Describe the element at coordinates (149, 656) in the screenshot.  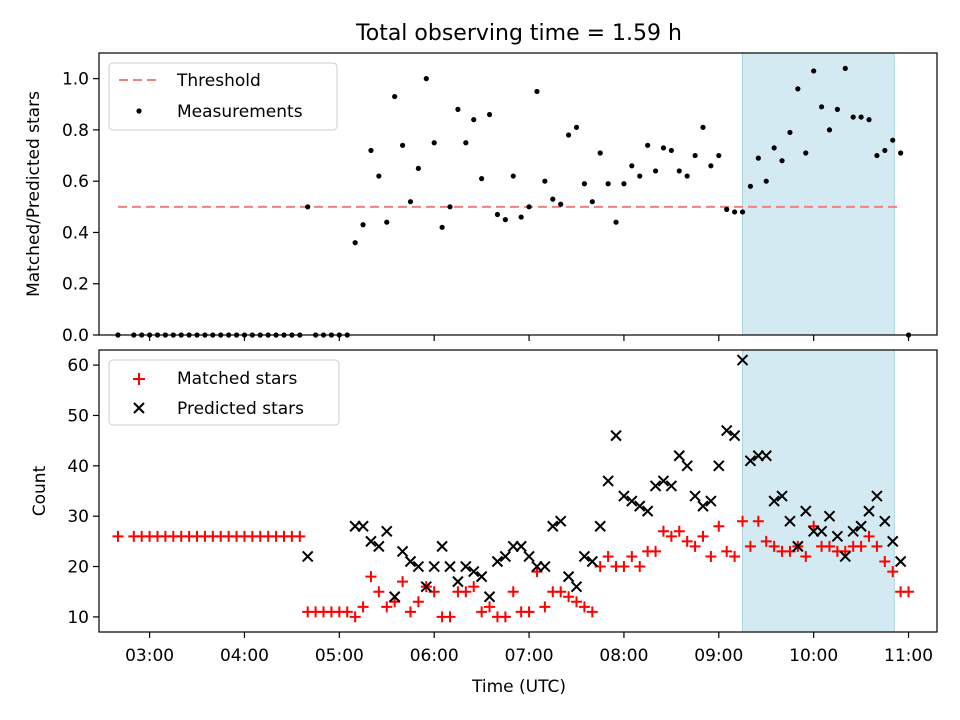
I see `x-tick-label: 03:00` at that location.